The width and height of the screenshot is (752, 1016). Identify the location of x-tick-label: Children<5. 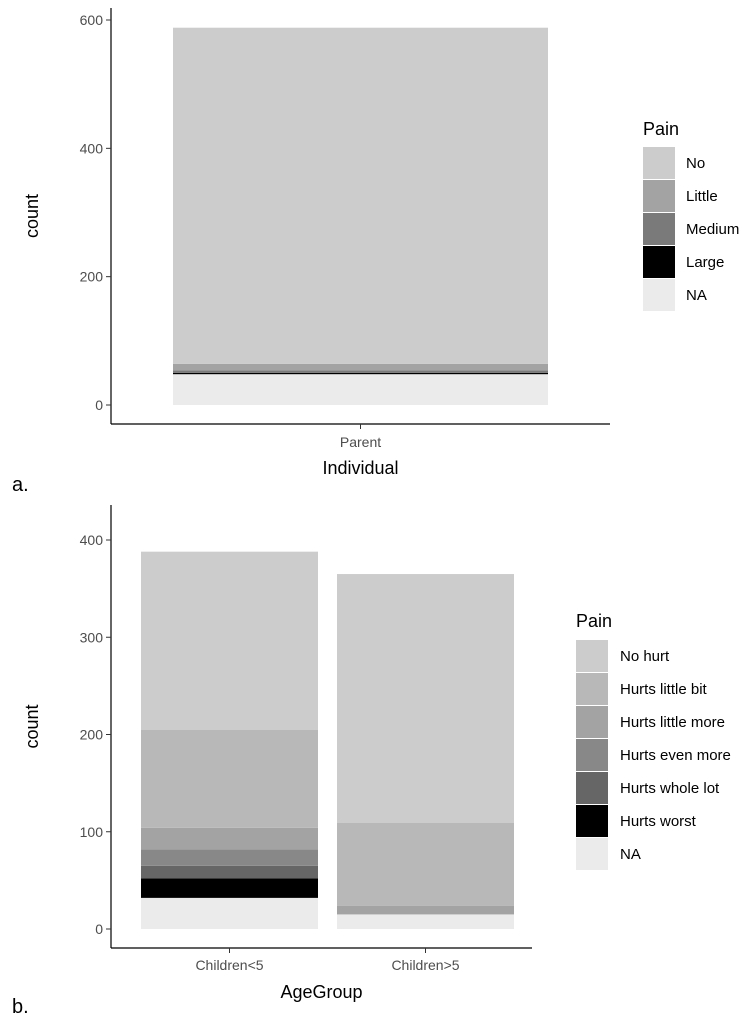
(229, 965).